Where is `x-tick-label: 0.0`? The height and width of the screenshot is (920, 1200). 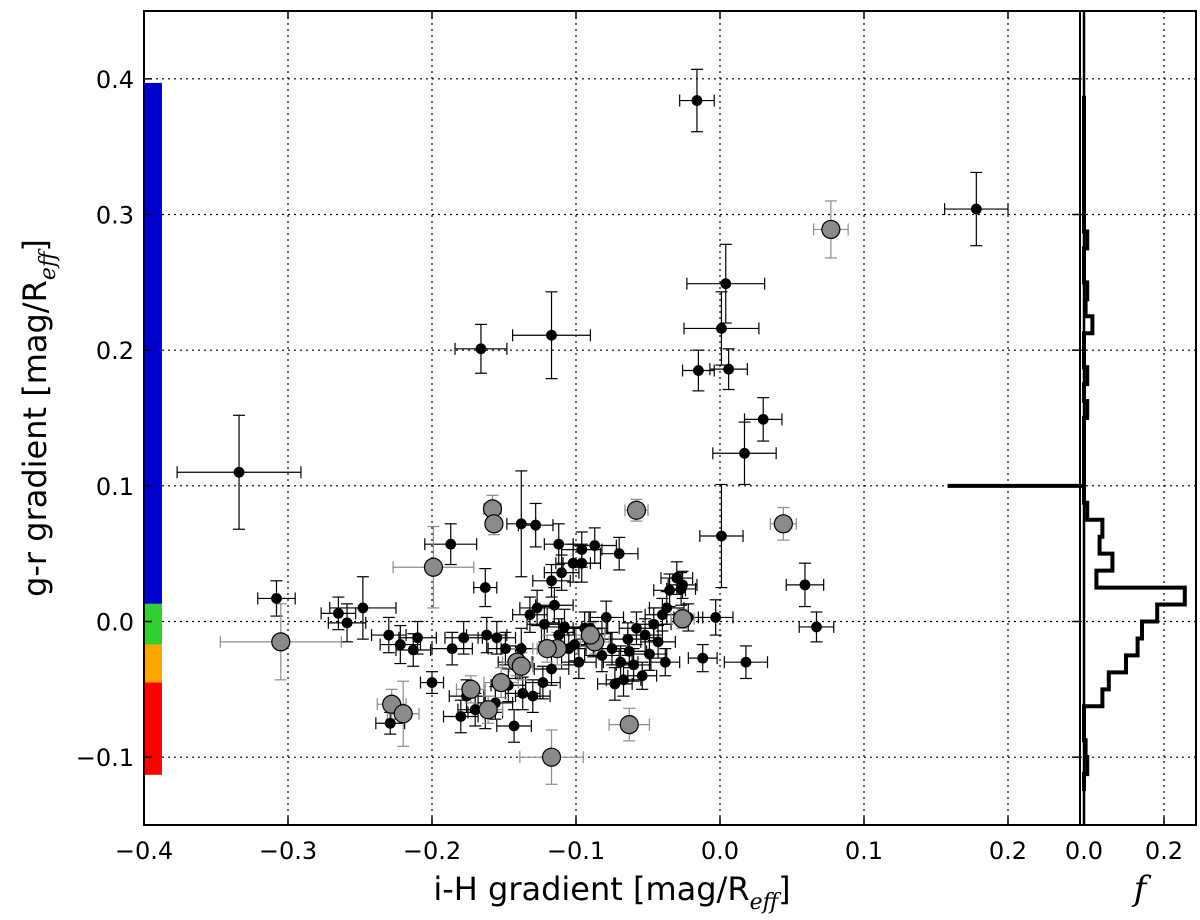 x-tick-label: 0.0 is located at coordinates (720, 851).